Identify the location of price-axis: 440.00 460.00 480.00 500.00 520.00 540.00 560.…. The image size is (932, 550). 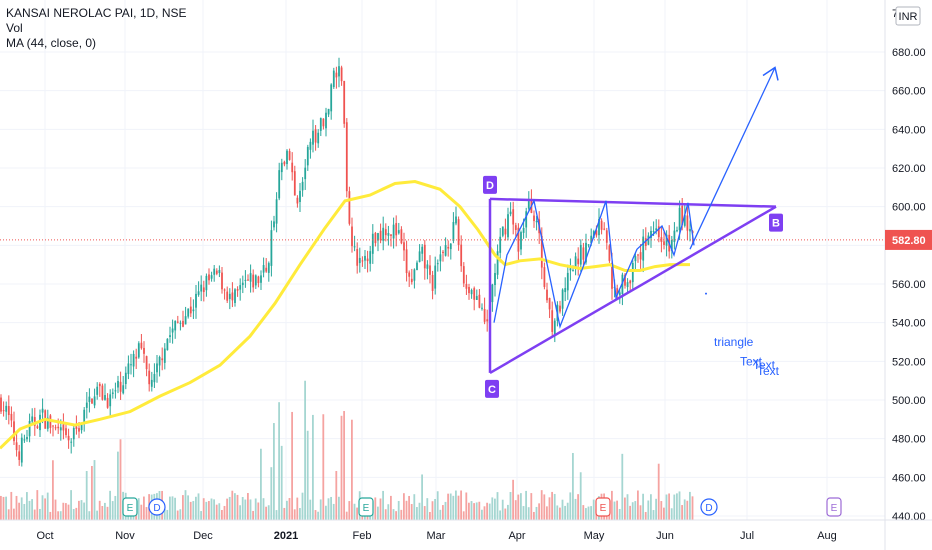
(908, 275).